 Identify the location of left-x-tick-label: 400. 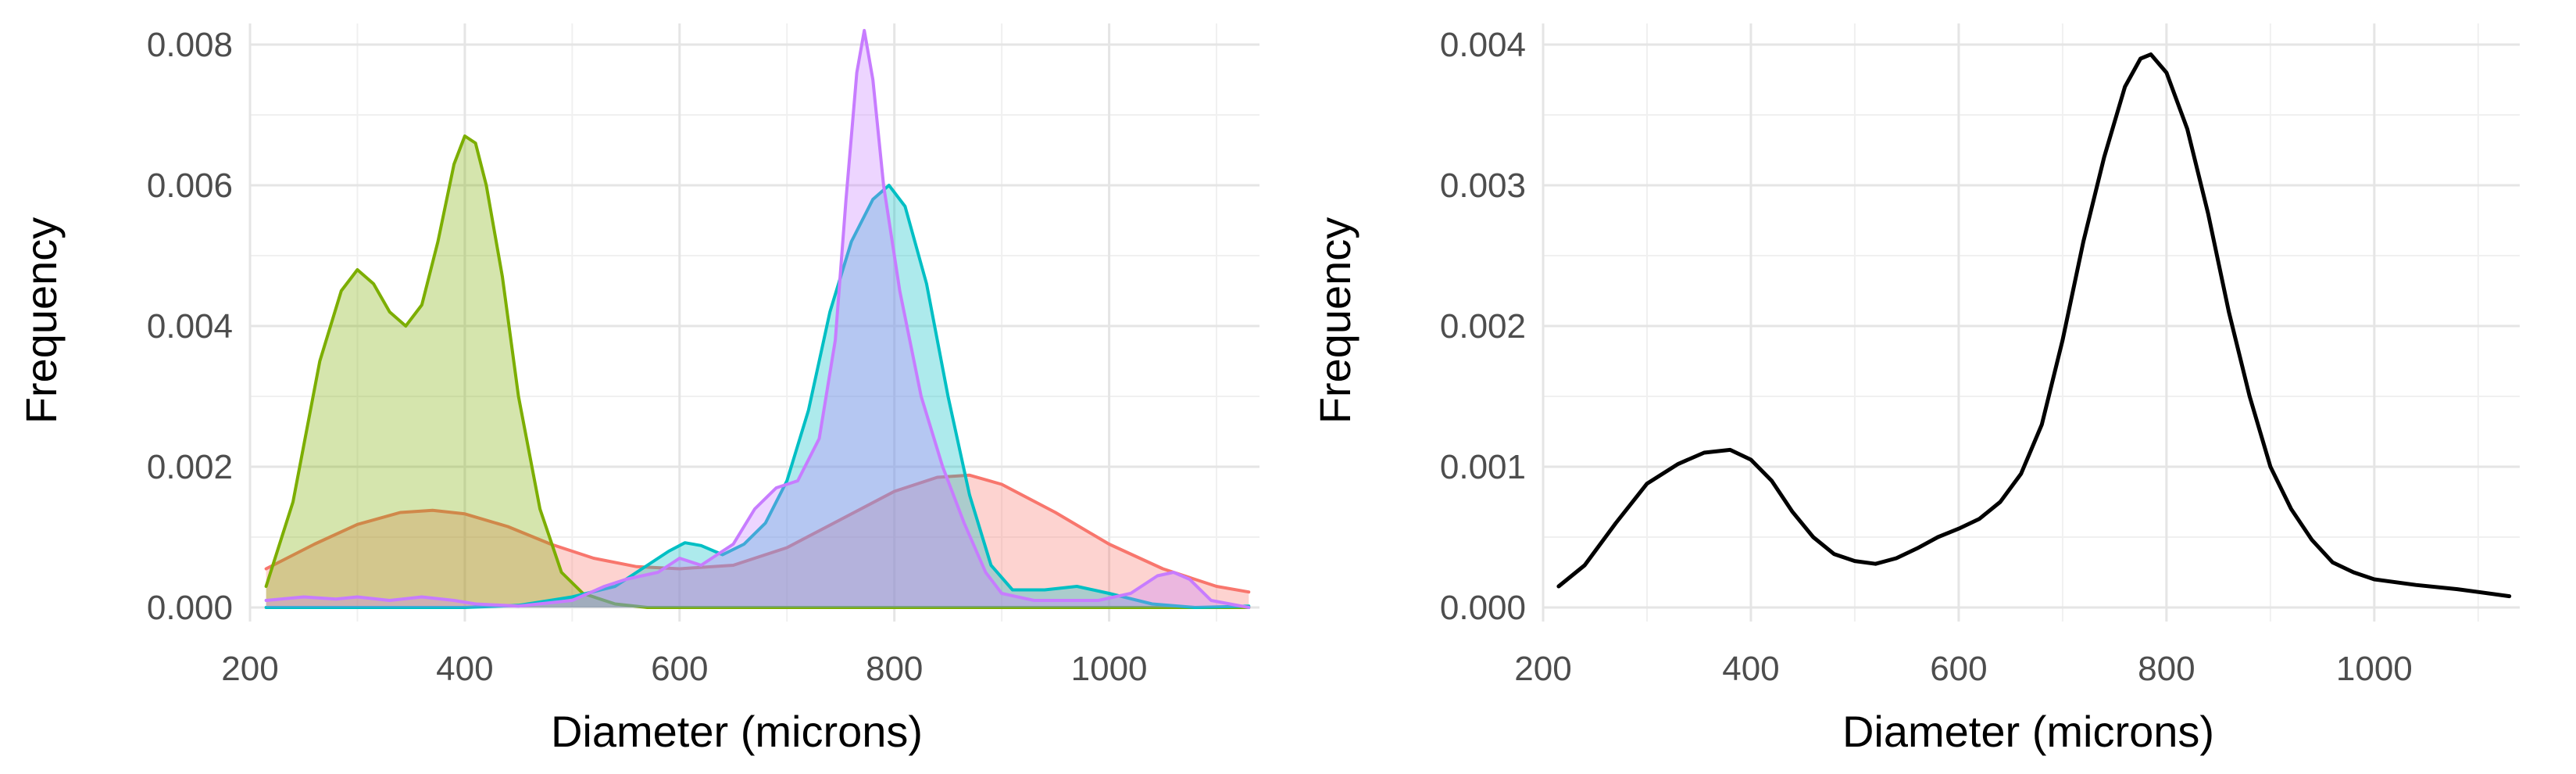
(465, 669).